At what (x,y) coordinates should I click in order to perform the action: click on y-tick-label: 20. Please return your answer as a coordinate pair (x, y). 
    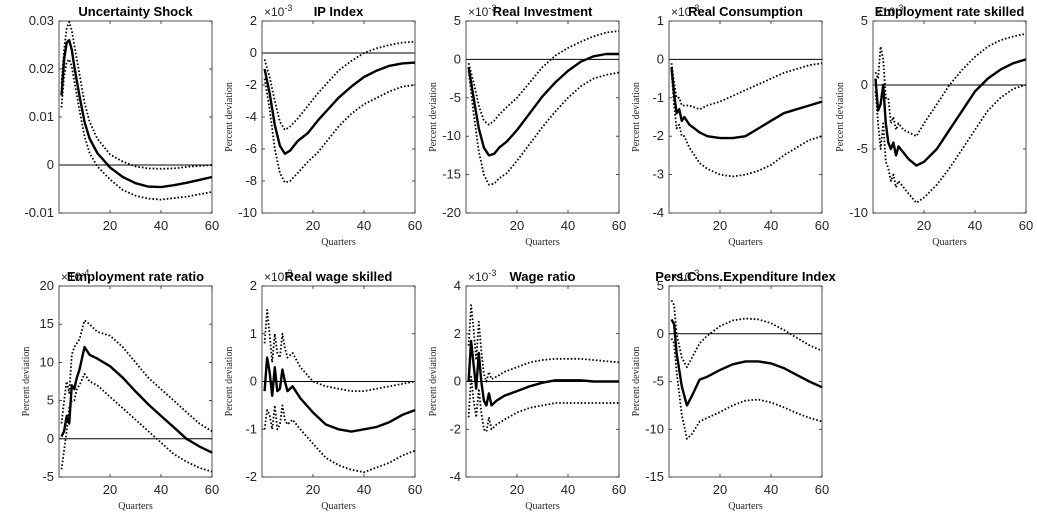
    Looking at the image, I should click on (47, 285).